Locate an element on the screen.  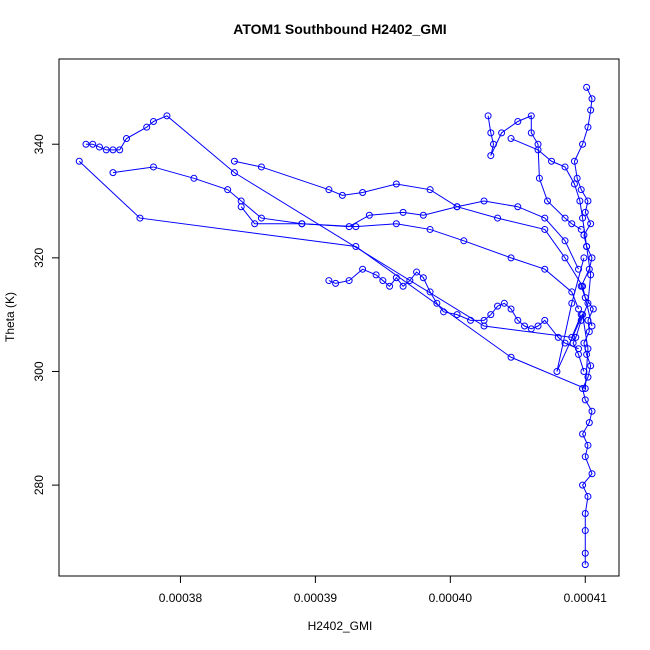
x-tick-label: 0.00041 is located at coordinates (586, 598).